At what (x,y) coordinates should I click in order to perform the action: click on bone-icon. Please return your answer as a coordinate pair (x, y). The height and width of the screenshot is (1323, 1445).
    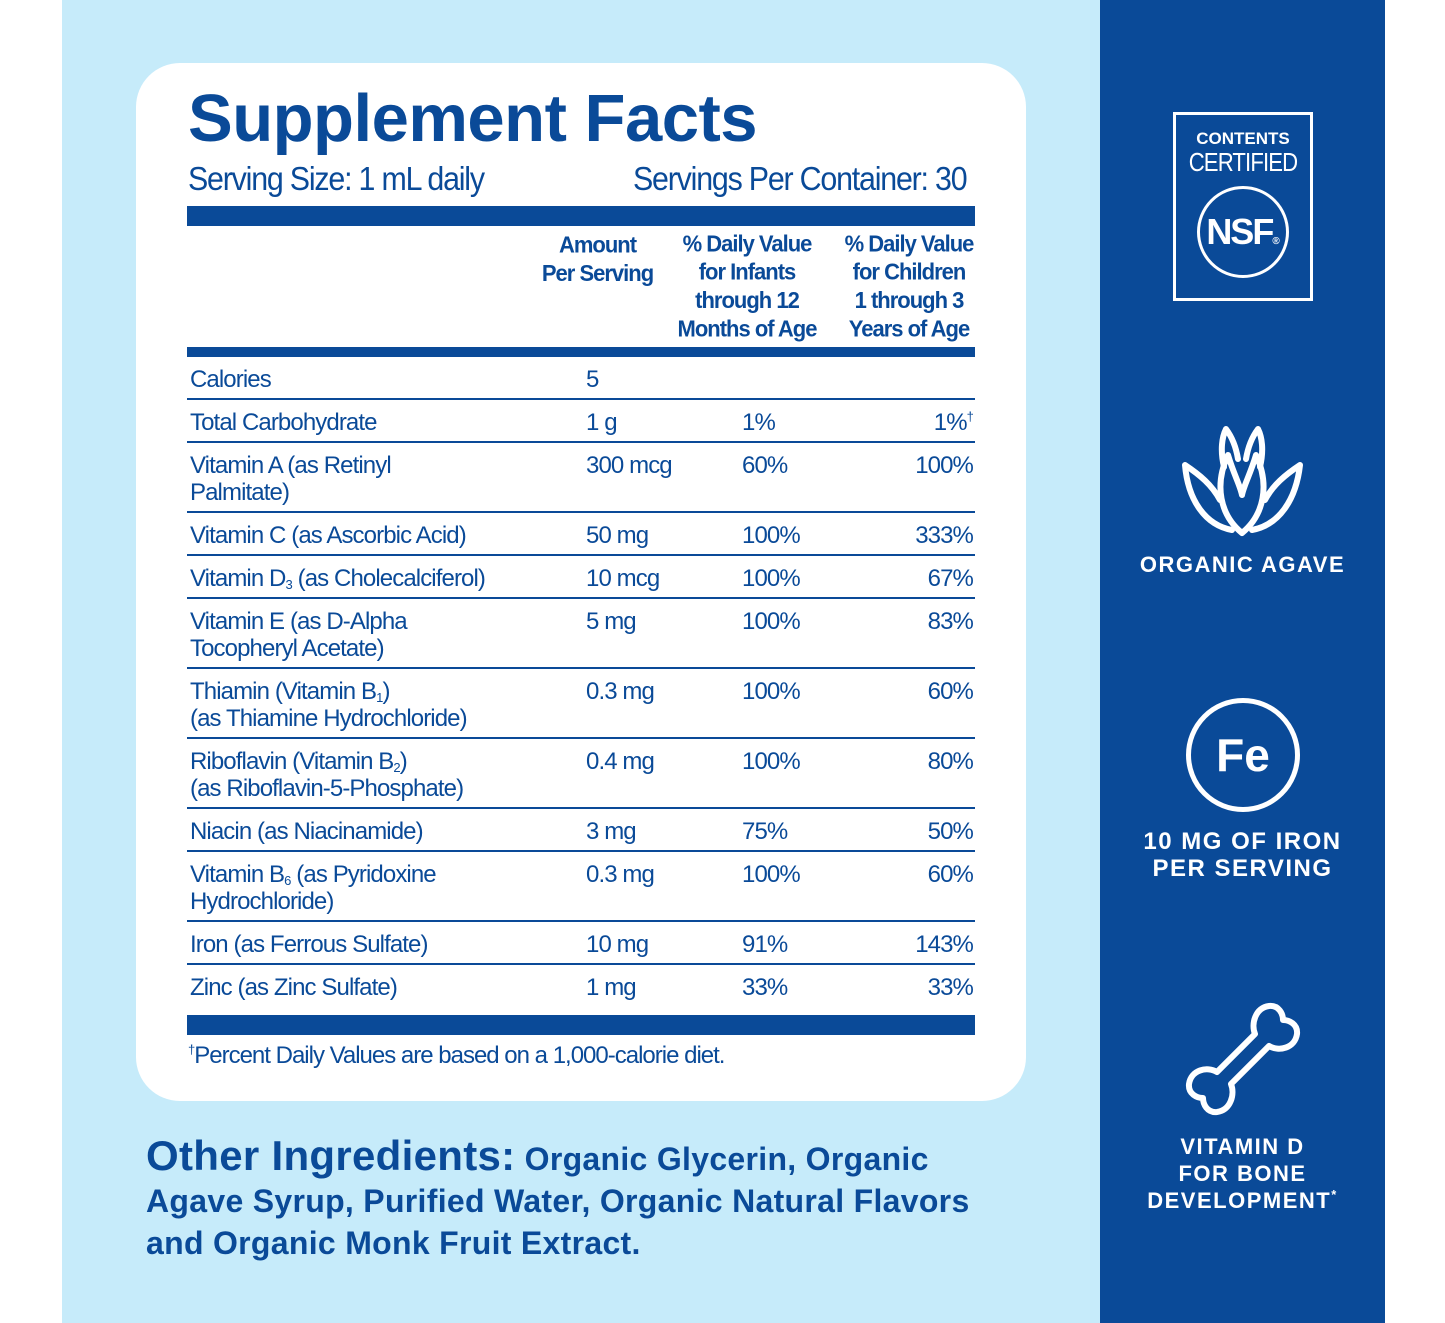
    Looking at the image, I should click on (1243, 1059).